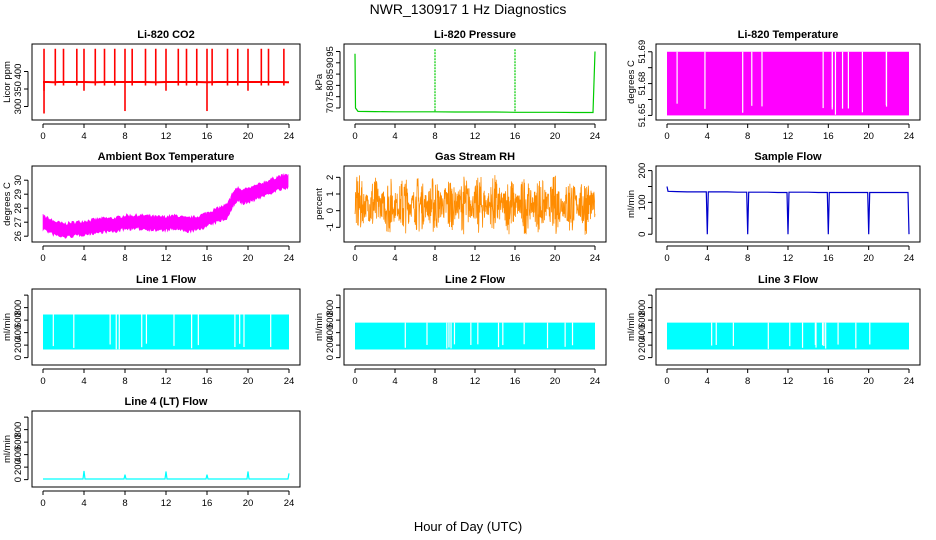  Describe the element at coordinates (18, 89) in the screenshot. I see `y-tick-label: 350` at that location.